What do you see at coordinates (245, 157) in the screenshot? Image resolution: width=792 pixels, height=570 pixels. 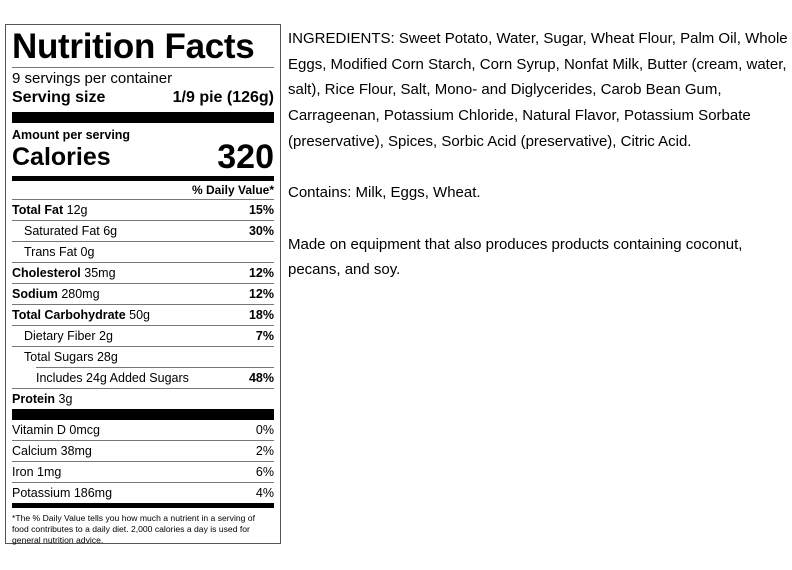 I see `calories-value: 320` at bounding box center [245, 157].